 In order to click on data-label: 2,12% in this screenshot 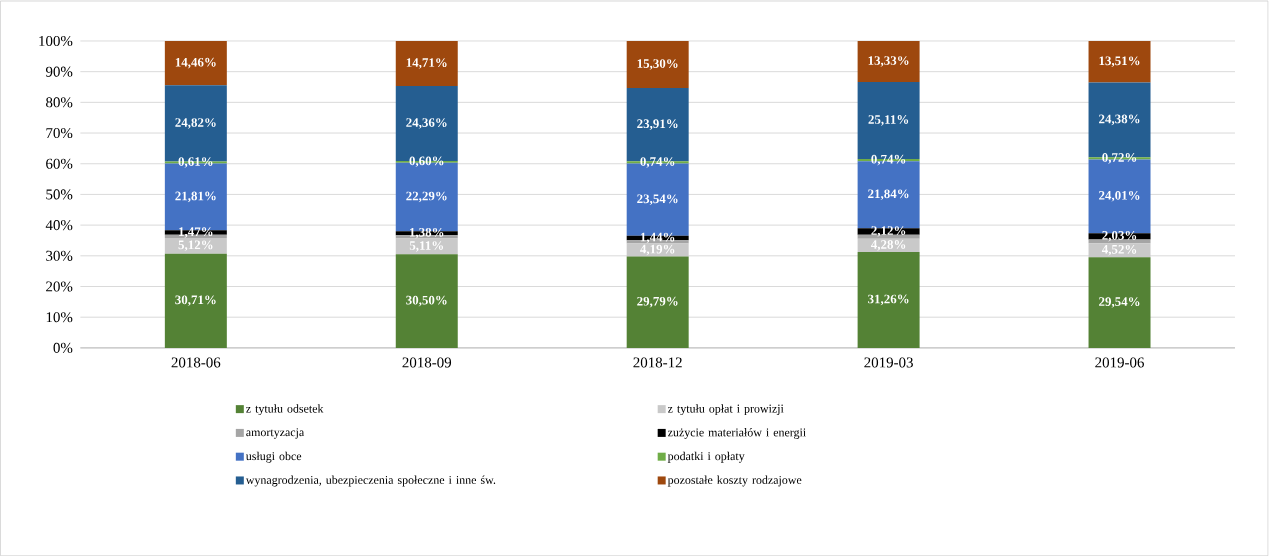, I will do `click(888, 231)`.